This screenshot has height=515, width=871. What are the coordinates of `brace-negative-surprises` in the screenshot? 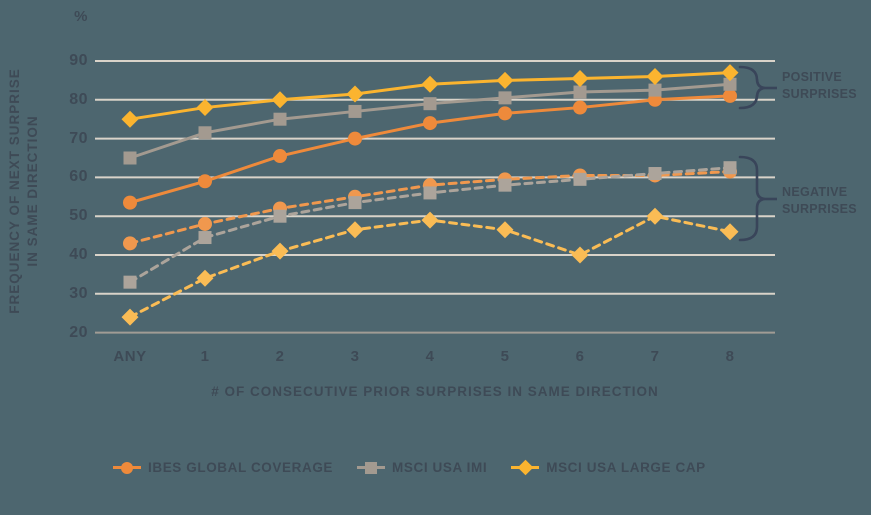 It's located at (752, 198).